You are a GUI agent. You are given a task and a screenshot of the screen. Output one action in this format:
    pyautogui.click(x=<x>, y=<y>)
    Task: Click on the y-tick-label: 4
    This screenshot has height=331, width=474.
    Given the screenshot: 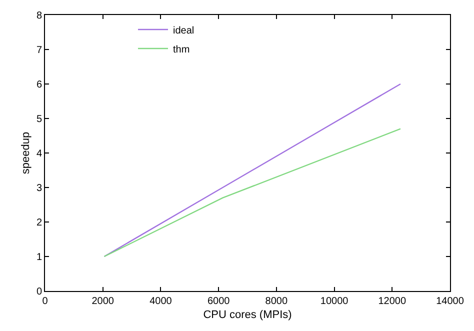 What is the action you would take?
    pyautogui.click(x=39, y=154)
    